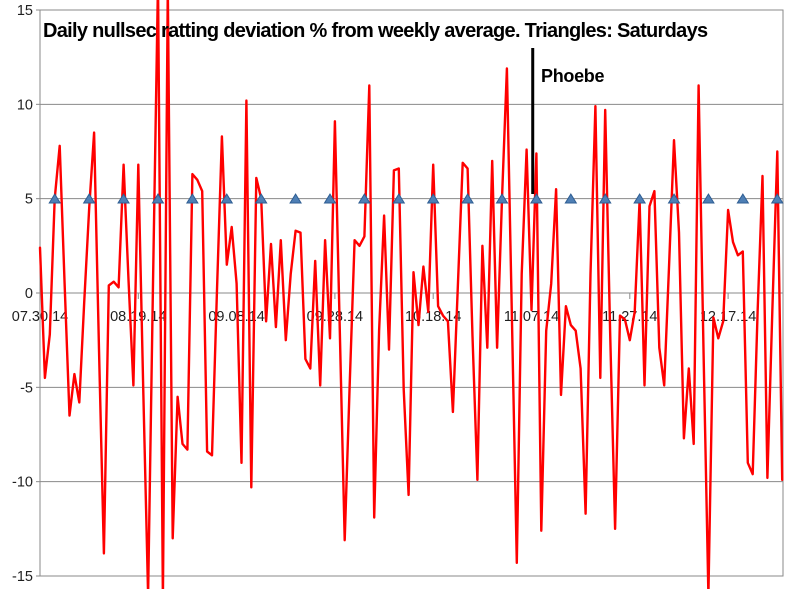 Image resolution: width=800 pixels, height=589 pixels. I want to click on y-axis-ticks, so click(38, 293).